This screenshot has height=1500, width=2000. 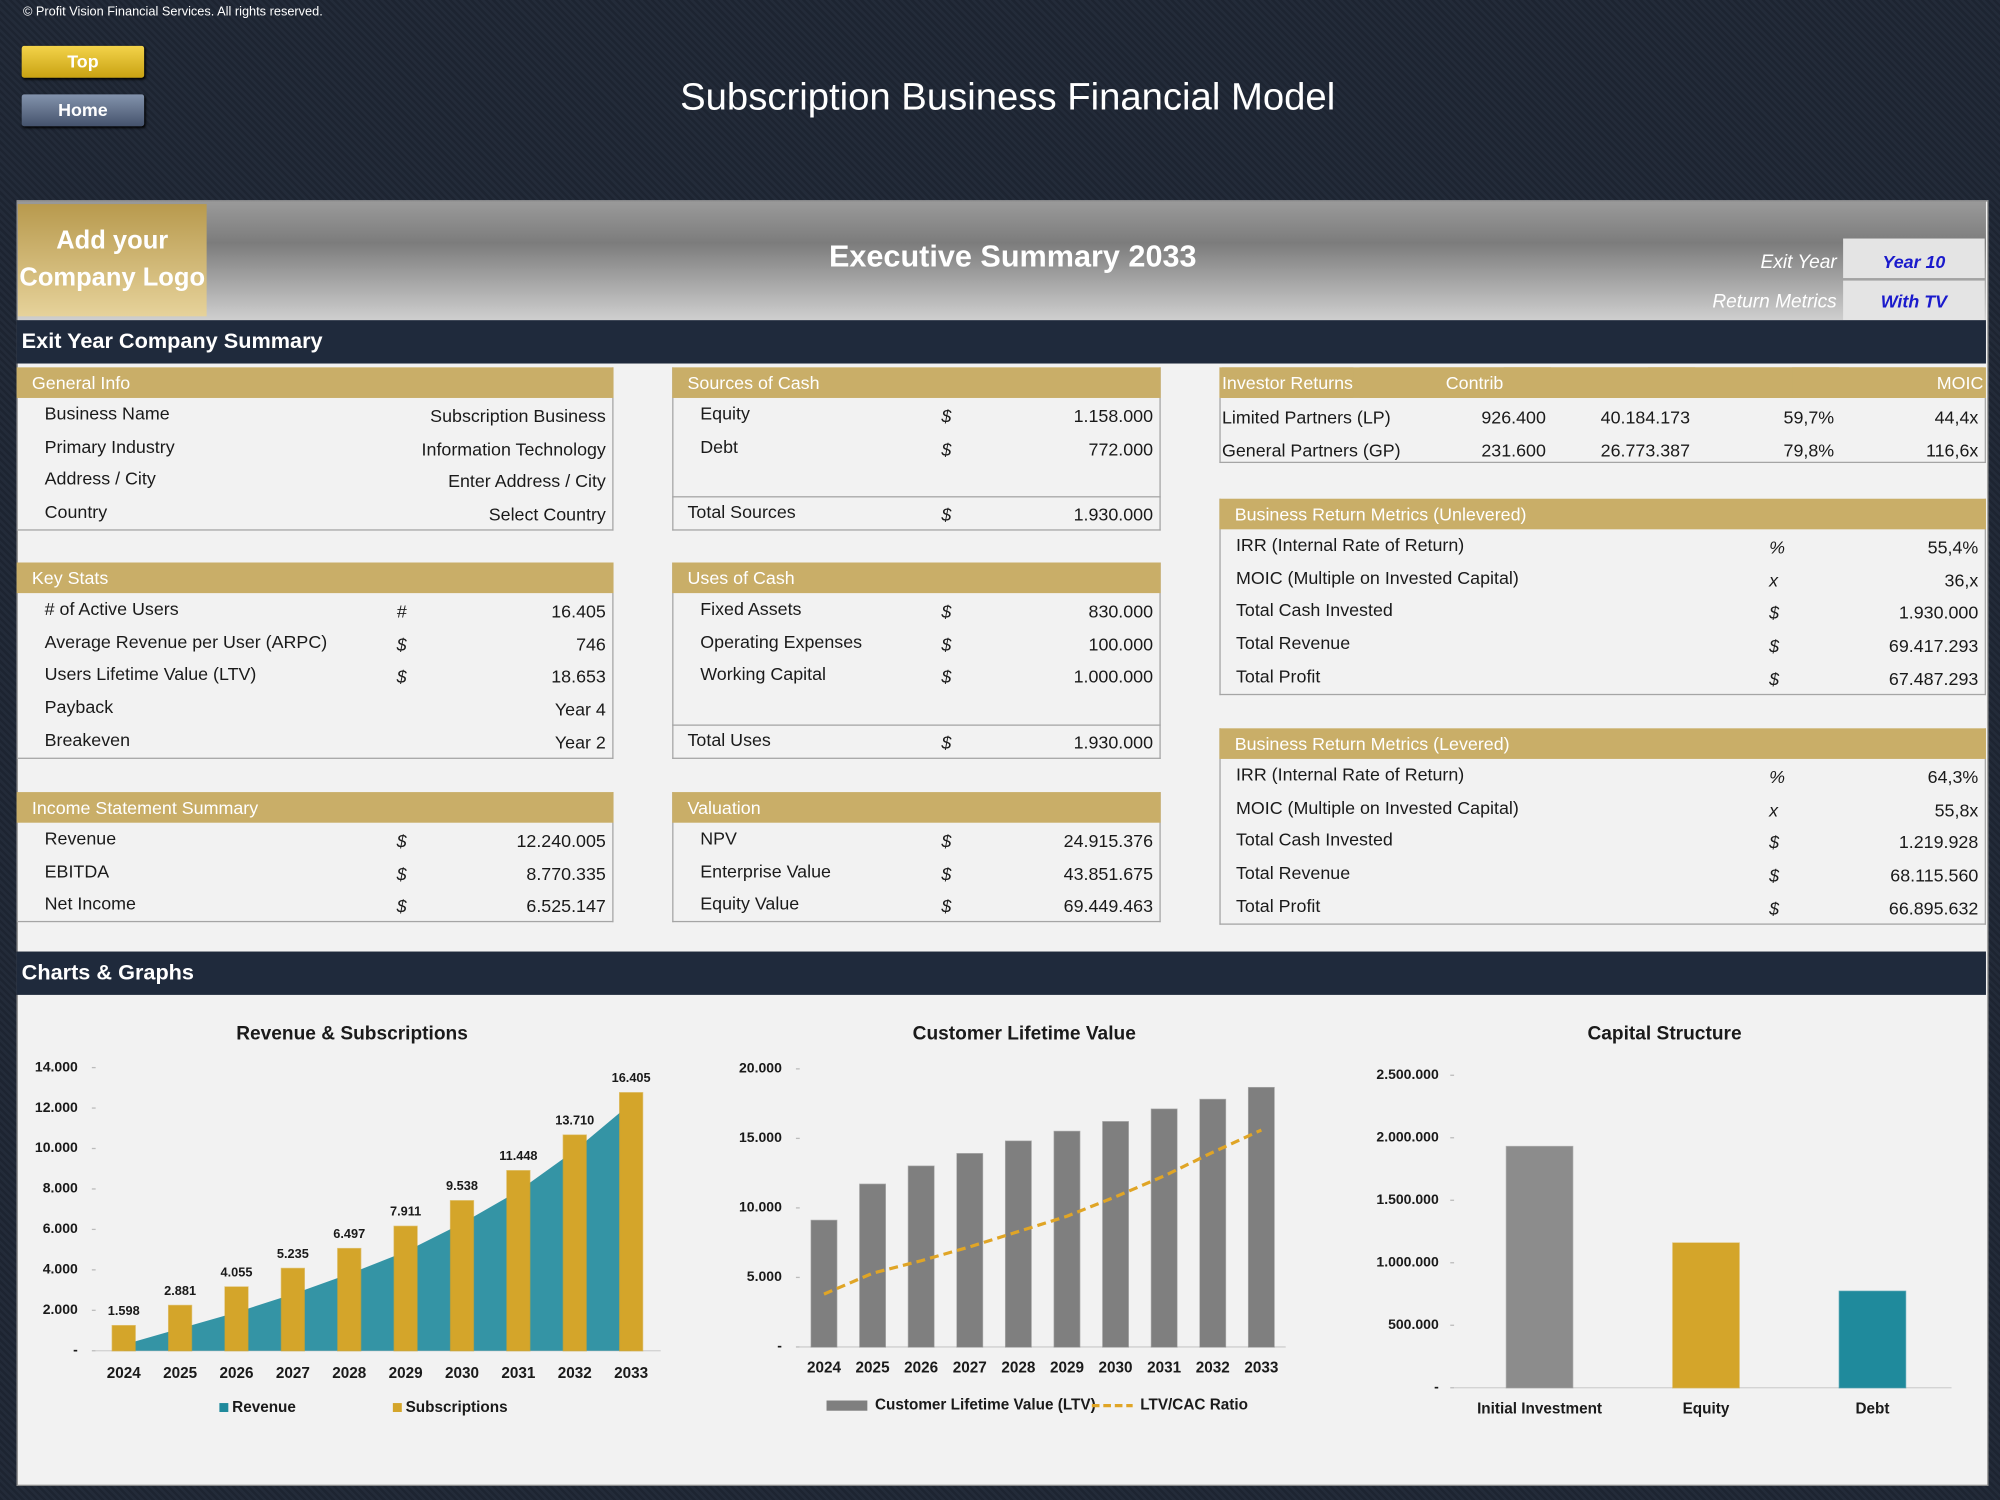 What do you see at coordinates (760, 1207) in the screenshot?
I see `y-tick-label: 10.000` at bounding box center [760, 1207].